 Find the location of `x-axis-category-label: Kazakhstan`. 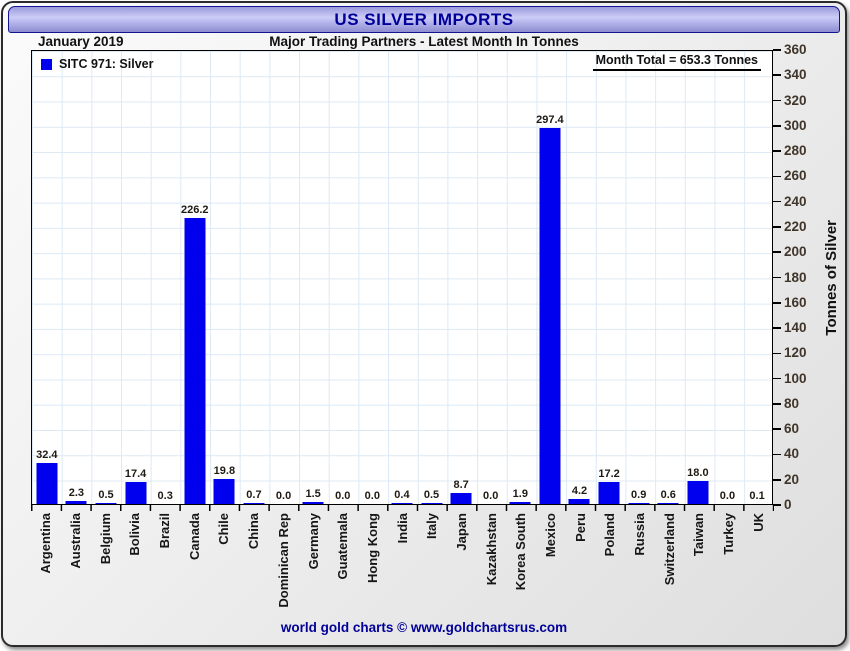

x-axis-category-label: Kazakhstan is located at coordinates (491, 549).